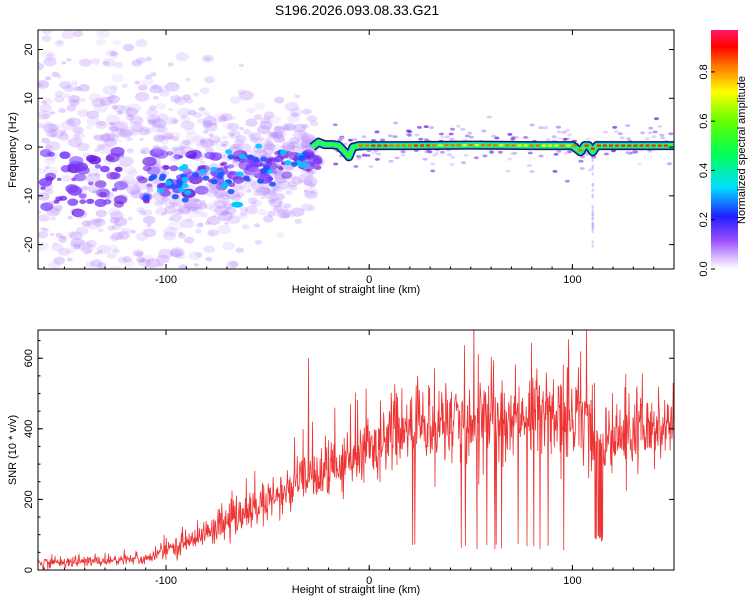  I want to click on snr-x-axis-label: Height of straight line (km), so click(356, 590).